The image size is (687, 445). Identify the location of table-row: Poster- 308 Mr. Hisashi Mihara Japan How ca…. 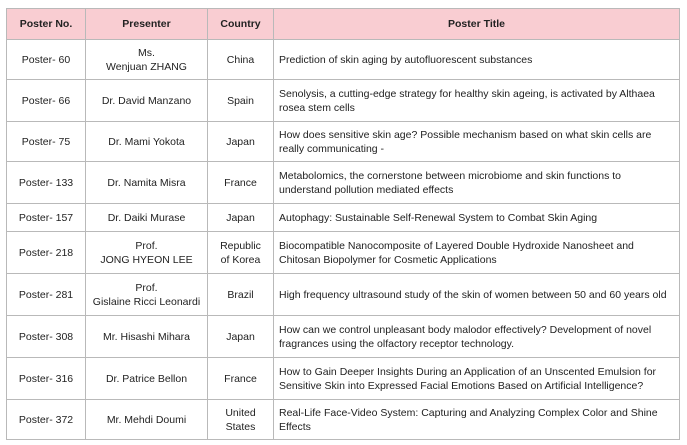
(343, 336).